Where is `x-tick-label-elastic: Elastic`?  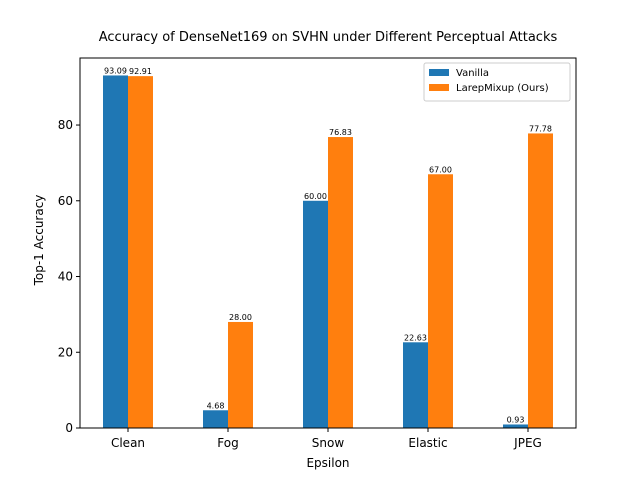
x-tick-label-elastic: Elastic is located at coordinates (427, 443).